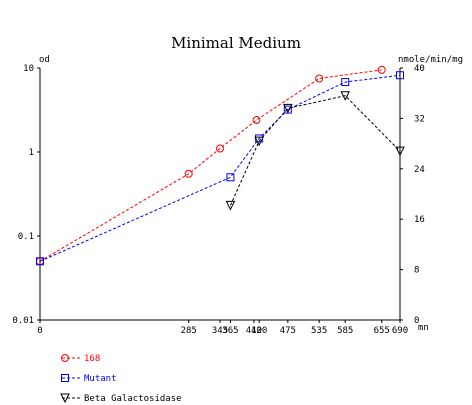 The width and height of the screenshot is (472, 405). I want to click on y-left-axis-label: od, so click(44, 60).